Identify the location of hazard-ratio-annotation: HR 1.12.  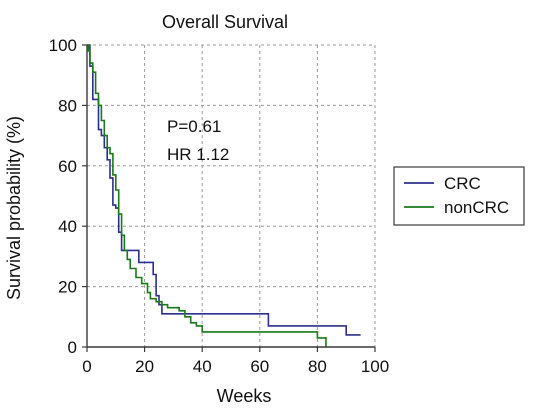
(198, 154).